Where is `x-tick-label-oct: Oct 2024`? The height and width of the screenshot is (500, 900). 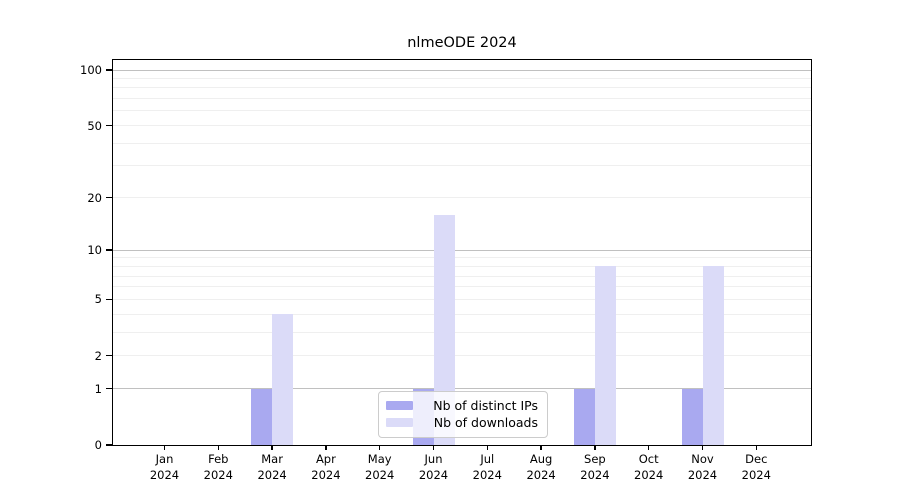 x-tick-label-oct: Oct 2024 is located at coordinates (649, 467).